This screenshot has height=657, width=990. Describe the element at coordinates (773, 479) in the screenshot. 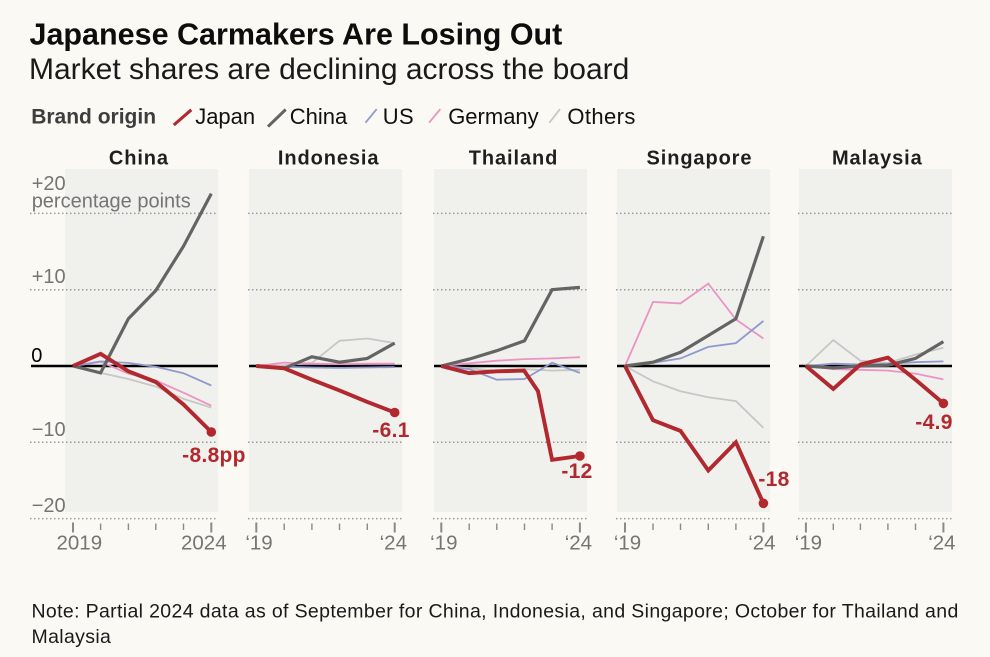

I see `svg-text: -18` at that location.